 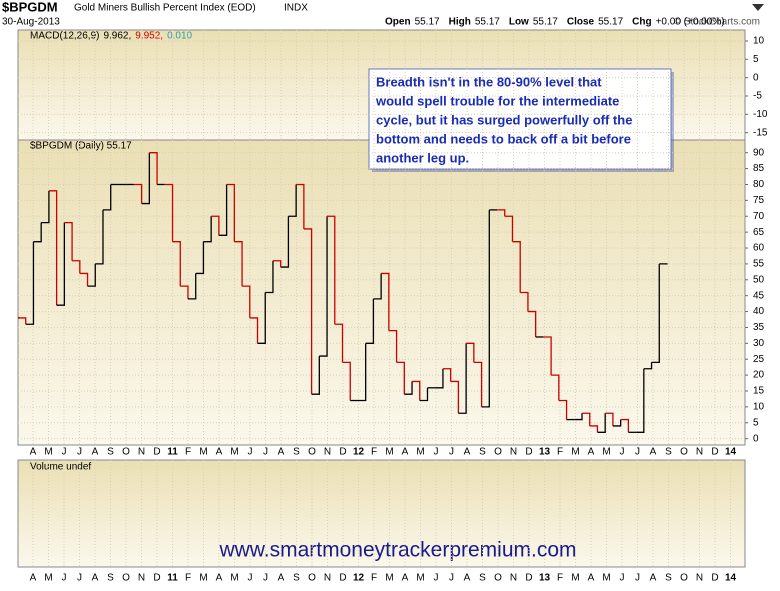 What do you see at coordinates (497, 100) in the screenshot?
I see `annotation-text: would spell trouble for the intermediate` at bounding box center [497, 100].